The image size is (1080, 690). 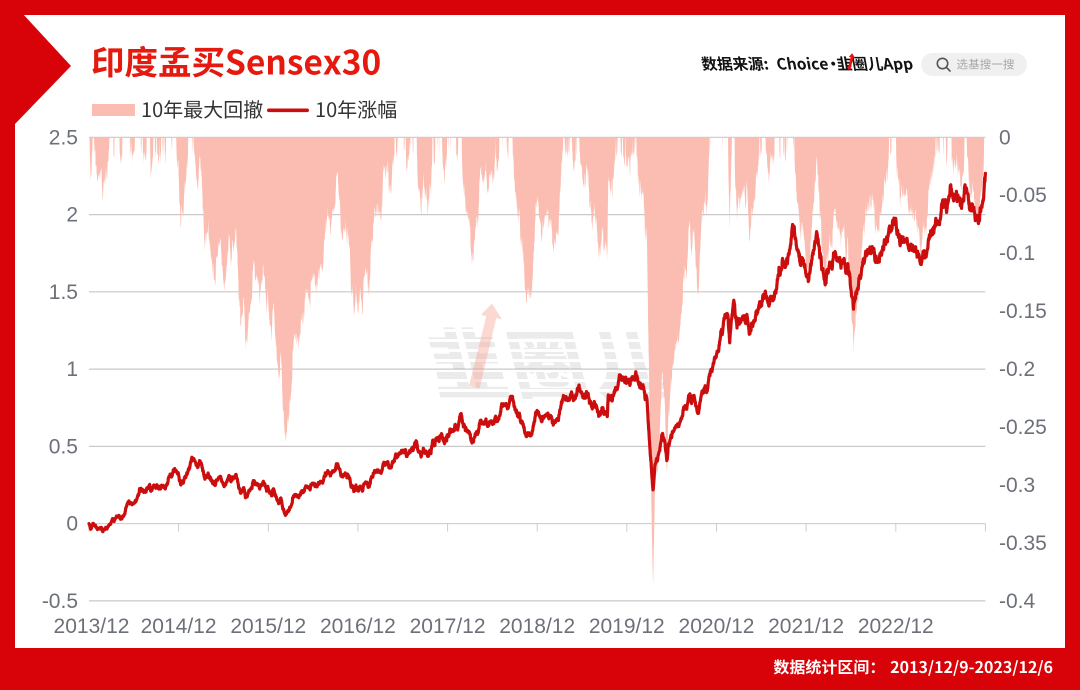 What do you see at coordinates (537, 626) in the screenshot?
I see `svg-text: 2018/12` at bounding box center [537, 626].